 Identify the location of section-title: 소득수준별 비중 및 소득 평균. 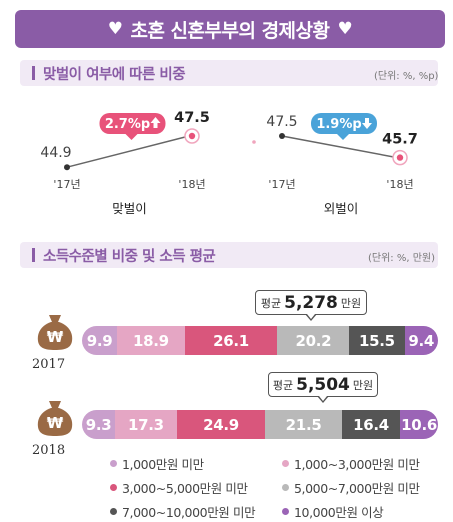
(129, 256).